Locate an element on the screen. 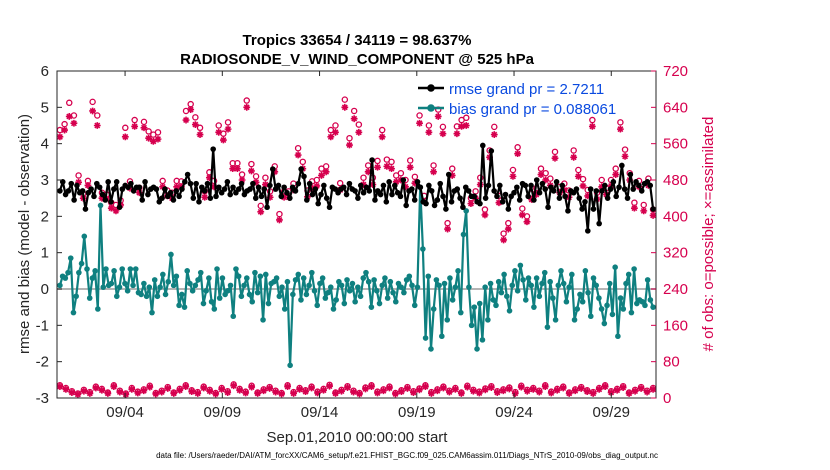 Image resolution: width=830 pixels, height=470 pixels. y-tick-label-left: -2 is located at coordinates (42, 362).